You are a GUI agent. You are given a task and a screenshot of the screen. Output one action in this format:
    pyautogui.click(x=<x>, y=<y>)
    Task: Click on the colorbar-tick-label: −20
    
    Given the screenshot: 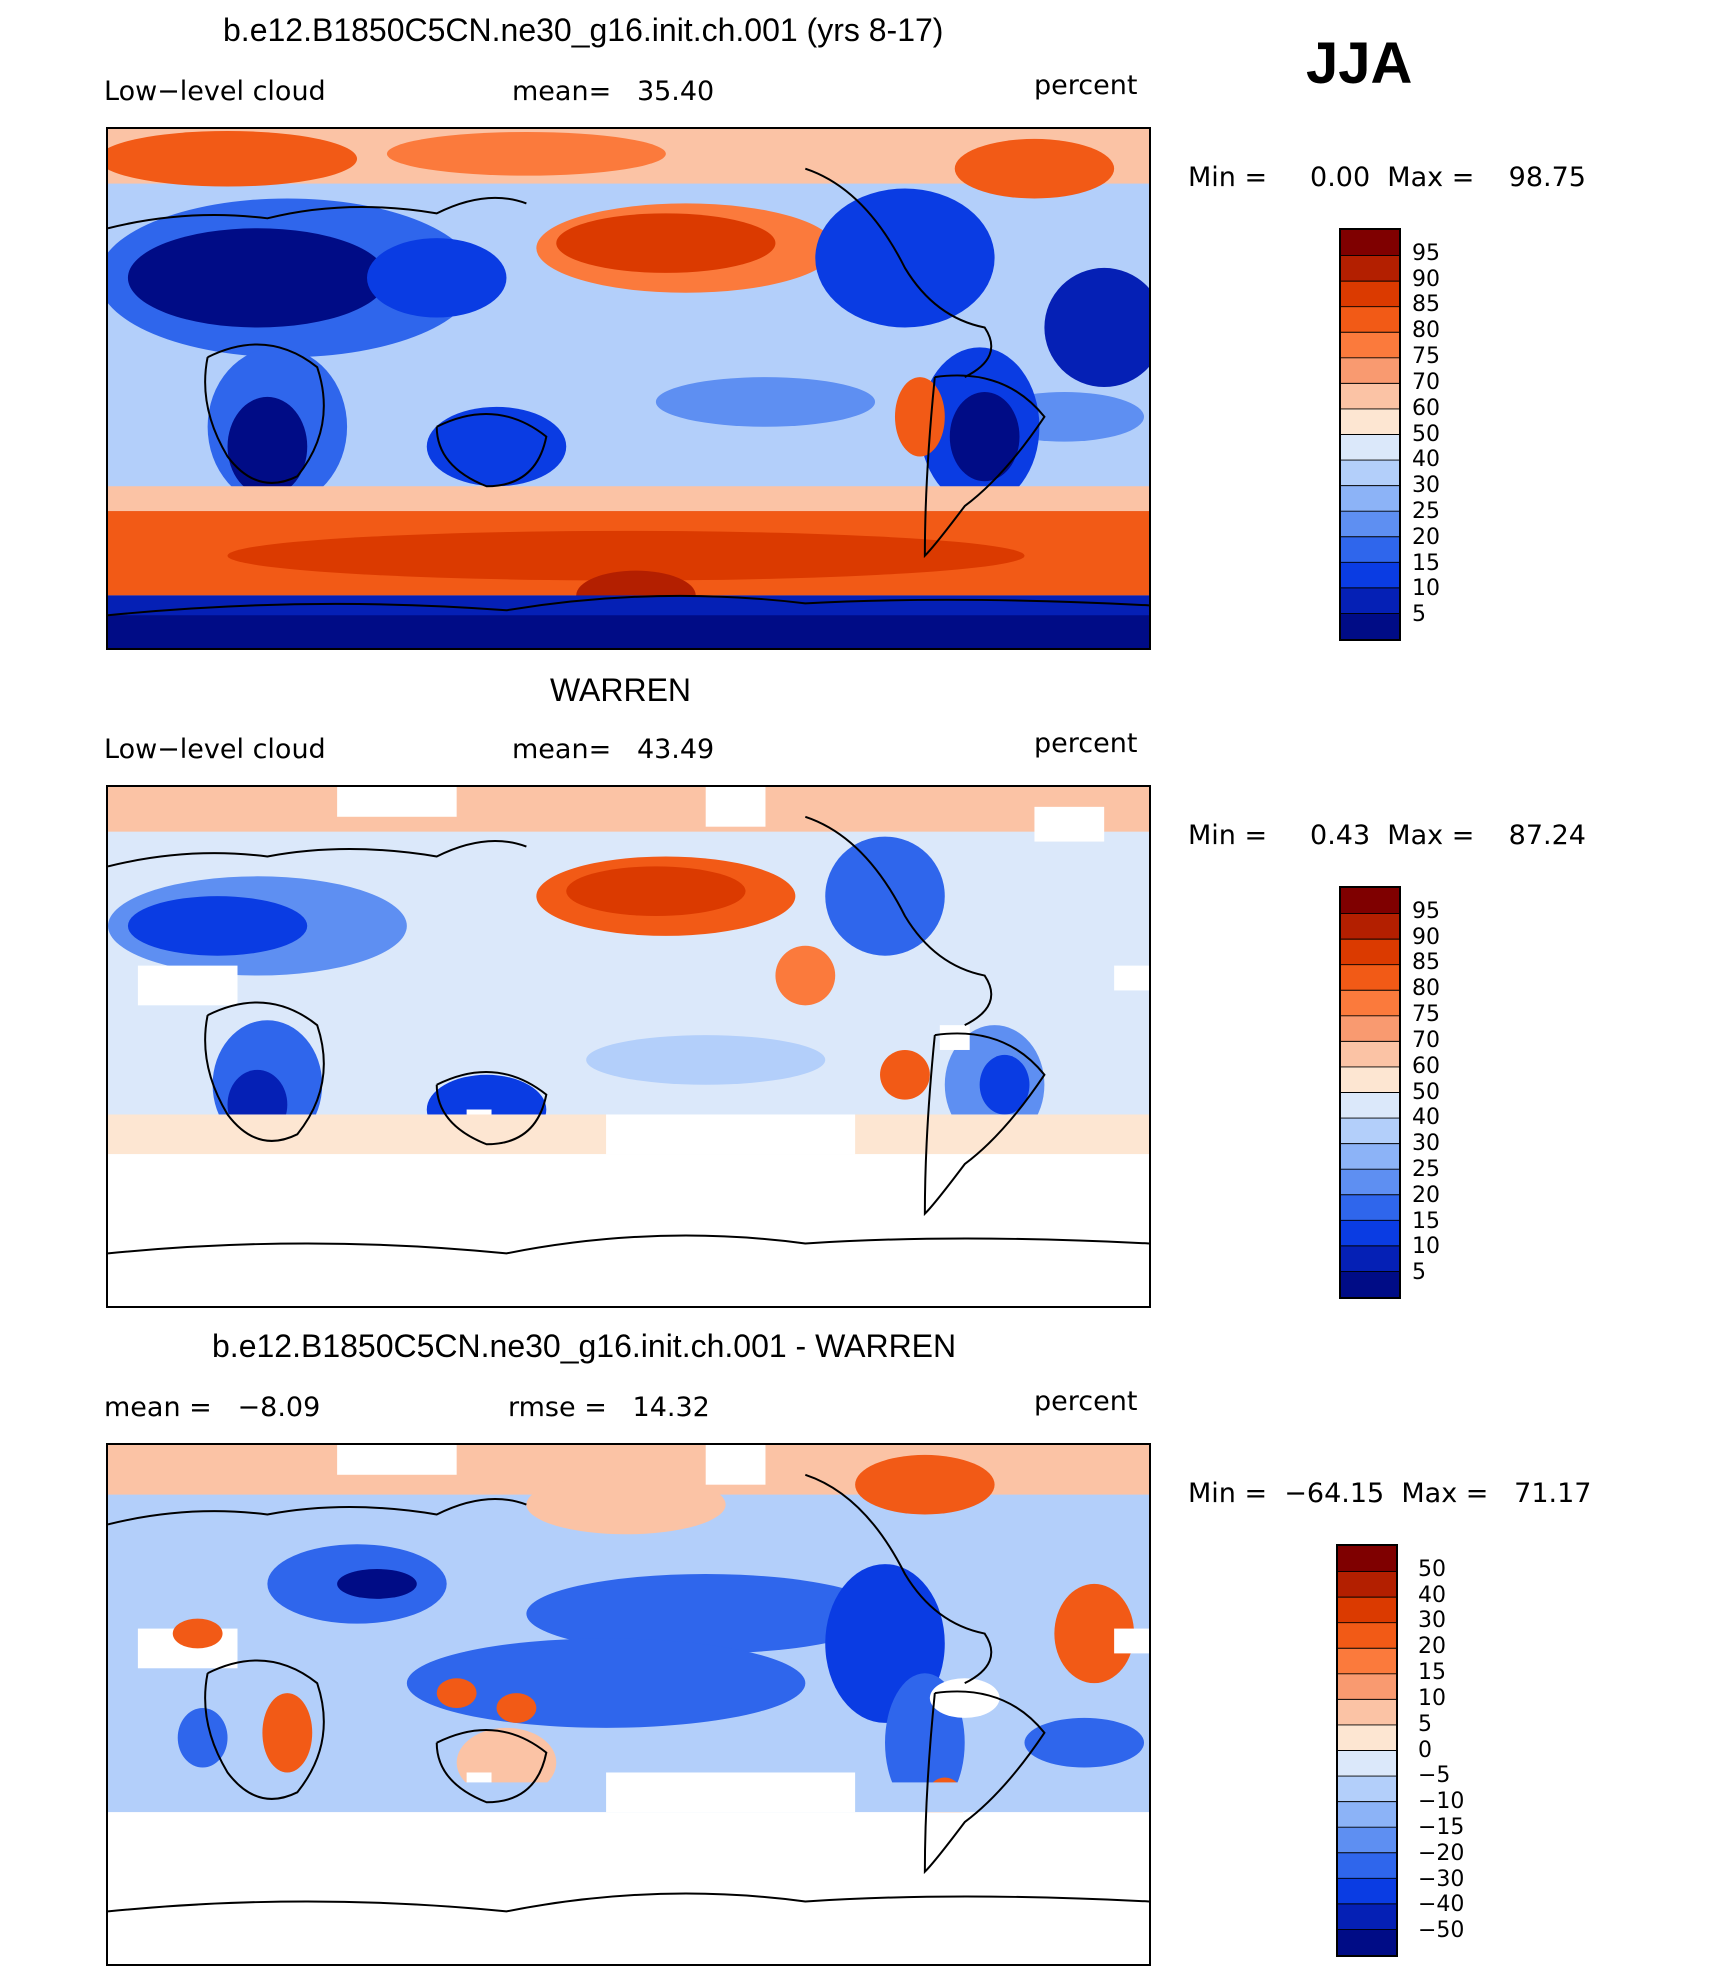 What is the action you would take?
    pyautogui.click(x=1441, y=1853)
    